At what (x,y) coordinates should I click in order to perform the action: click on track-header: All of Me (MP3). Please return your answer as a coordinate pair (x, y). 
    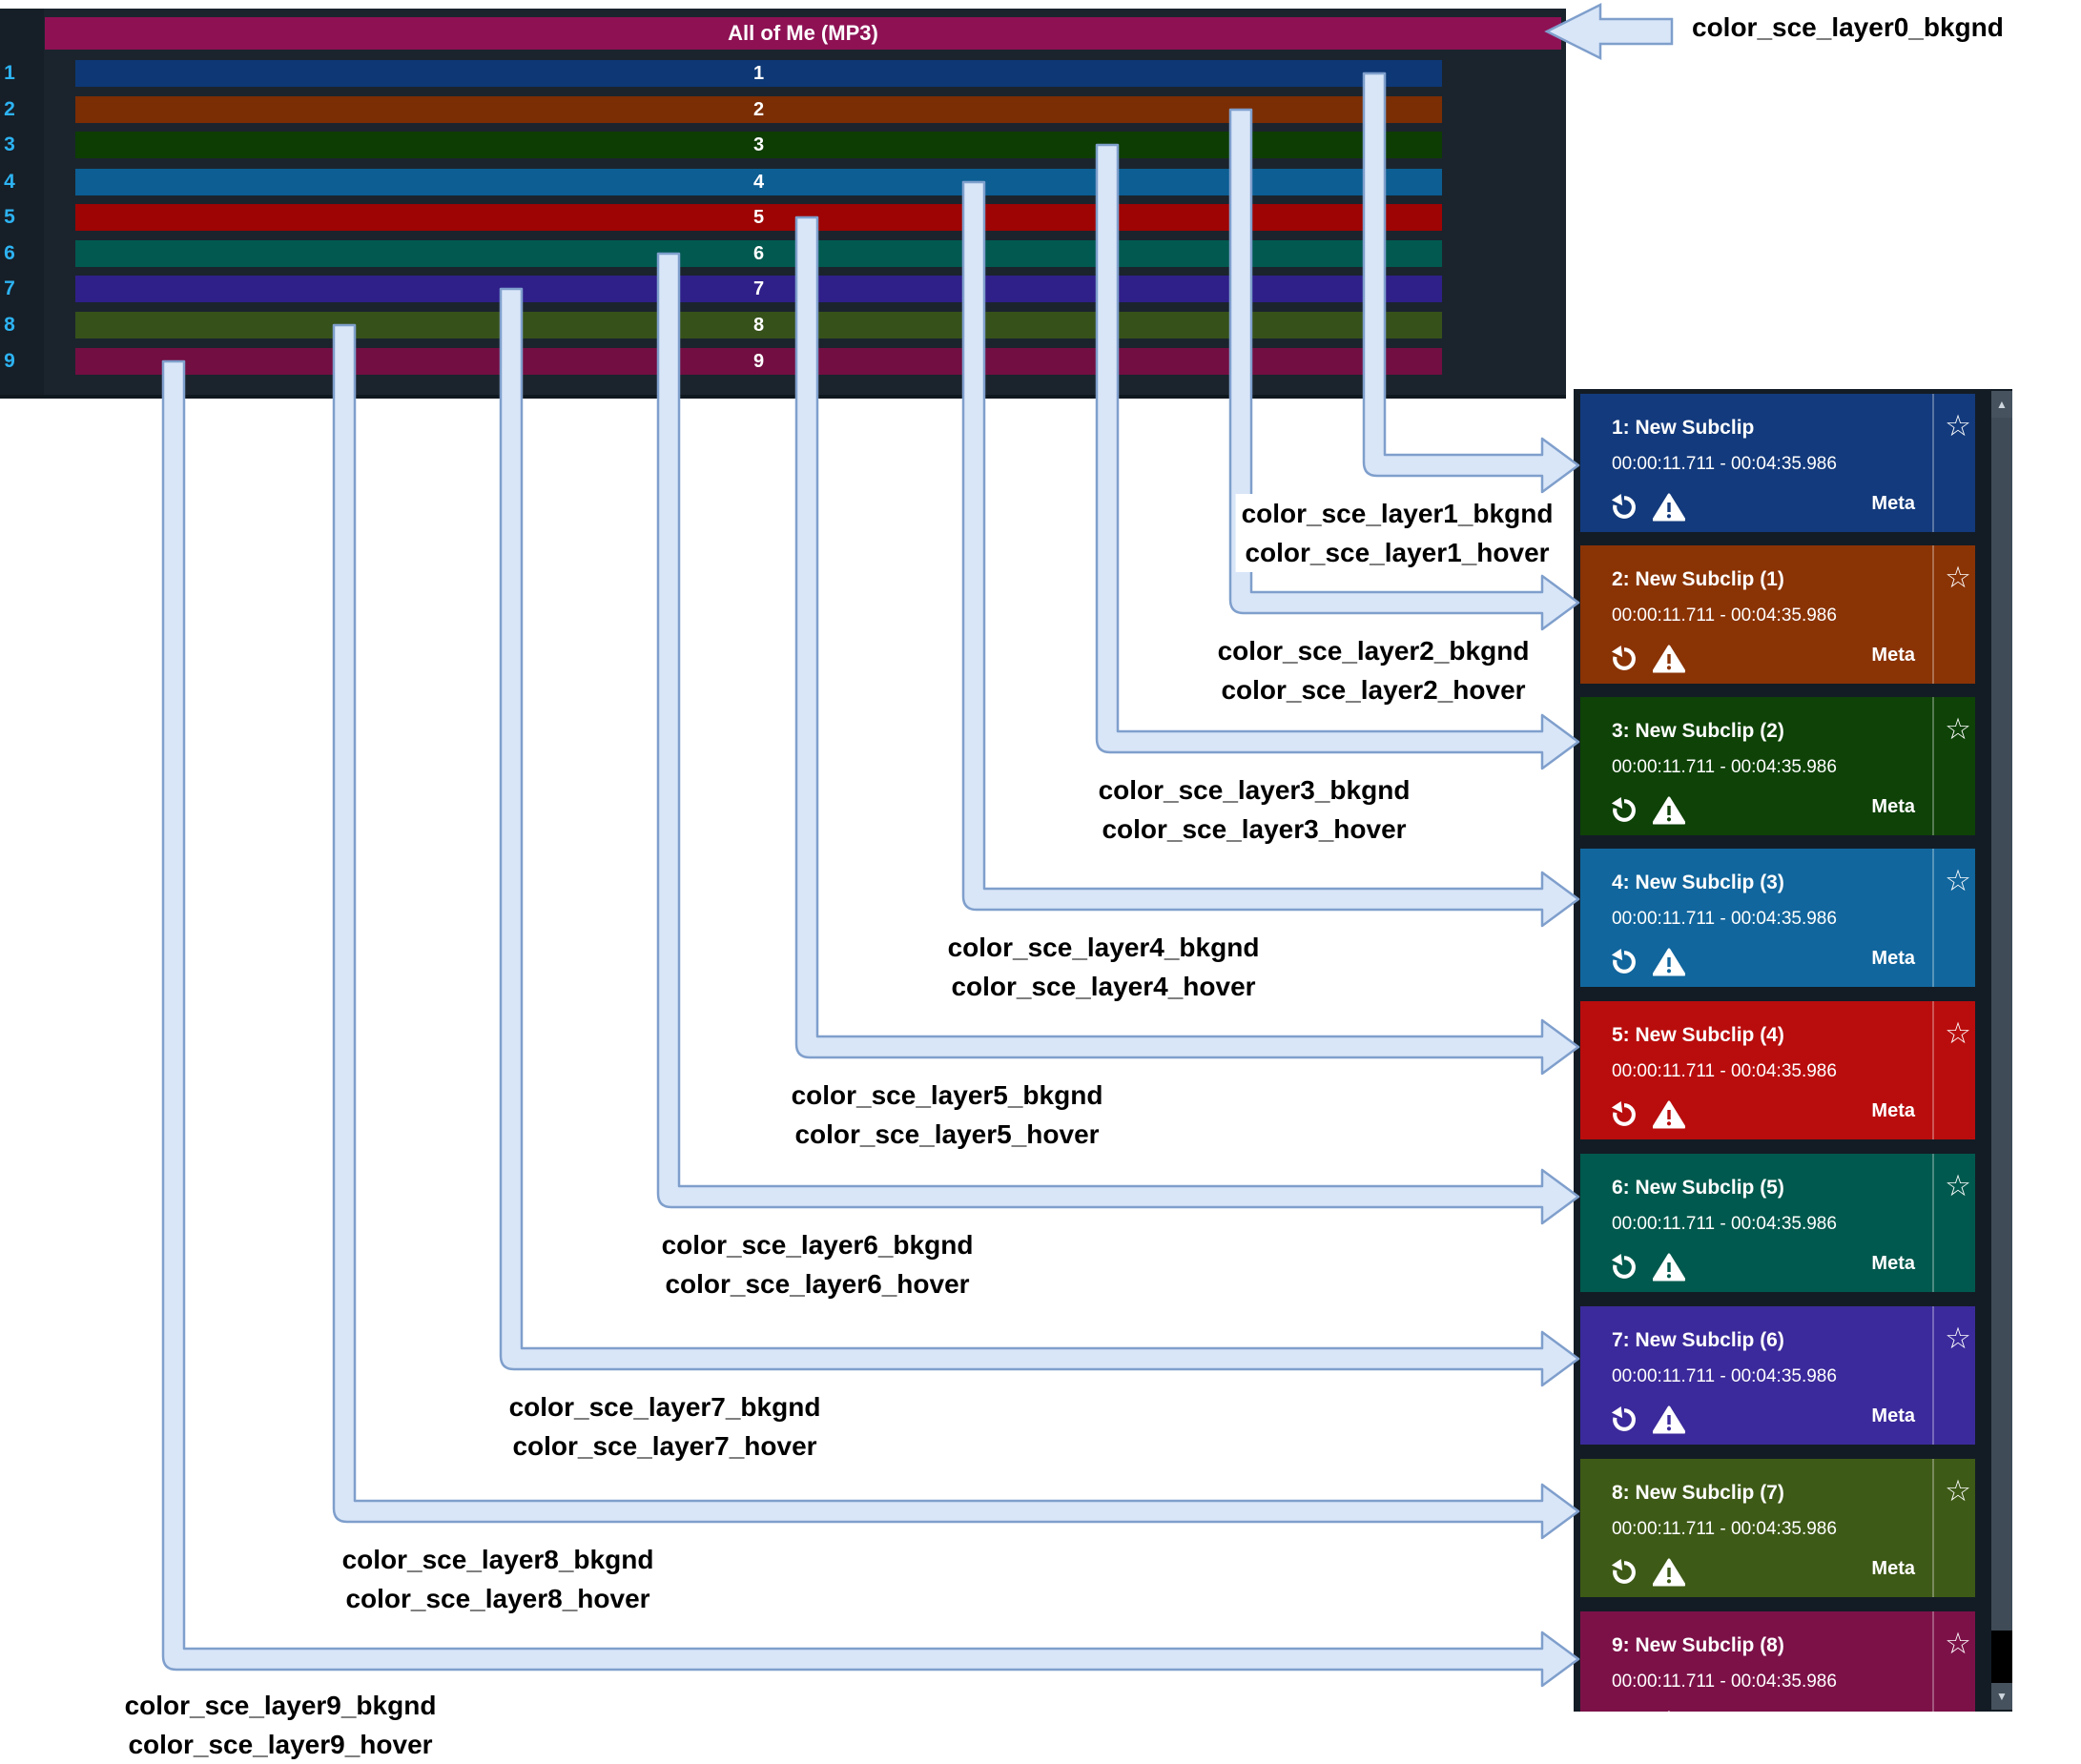
    Looking at the image, I should click on (803, 33).